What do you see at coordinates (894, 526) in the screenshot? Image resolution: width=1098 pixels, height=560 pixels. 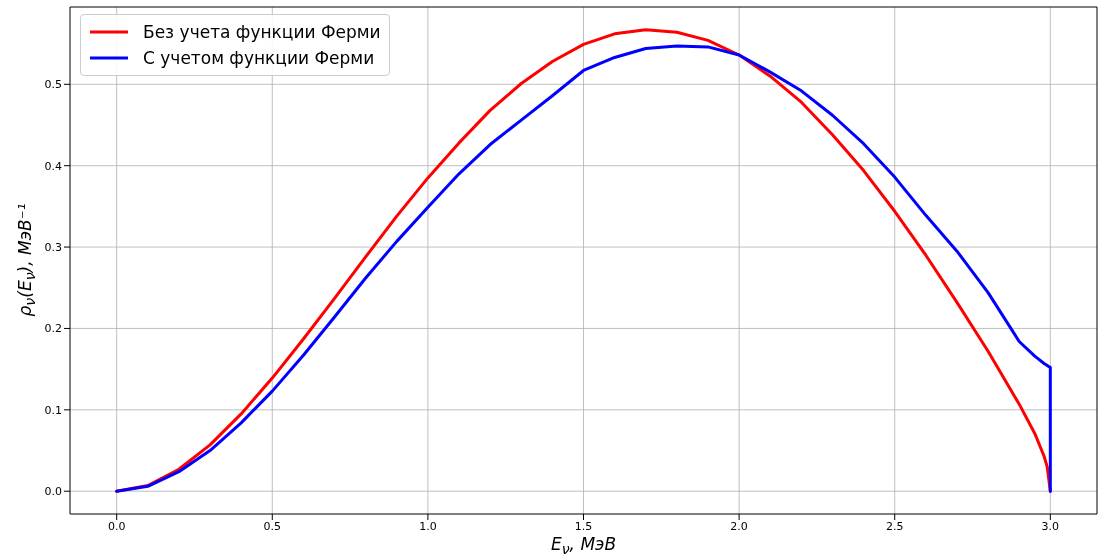 I see `x-tick-label: 2.5` at bounding box center [894, 526].